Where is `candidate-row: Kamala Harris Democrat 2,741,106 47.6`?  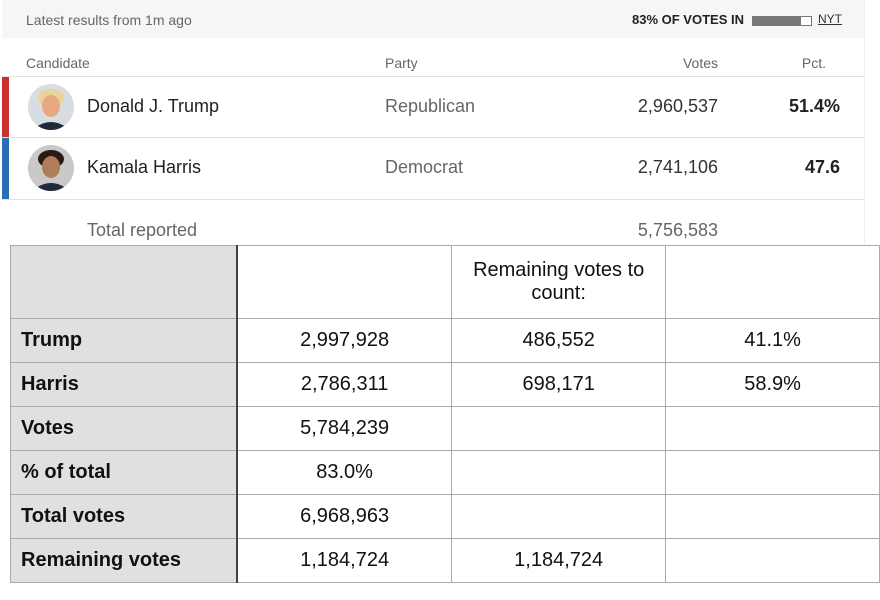 candidate-row: Kamala Harris Democrat 2,741,106 47.6 is located at coordinates (433, 168).